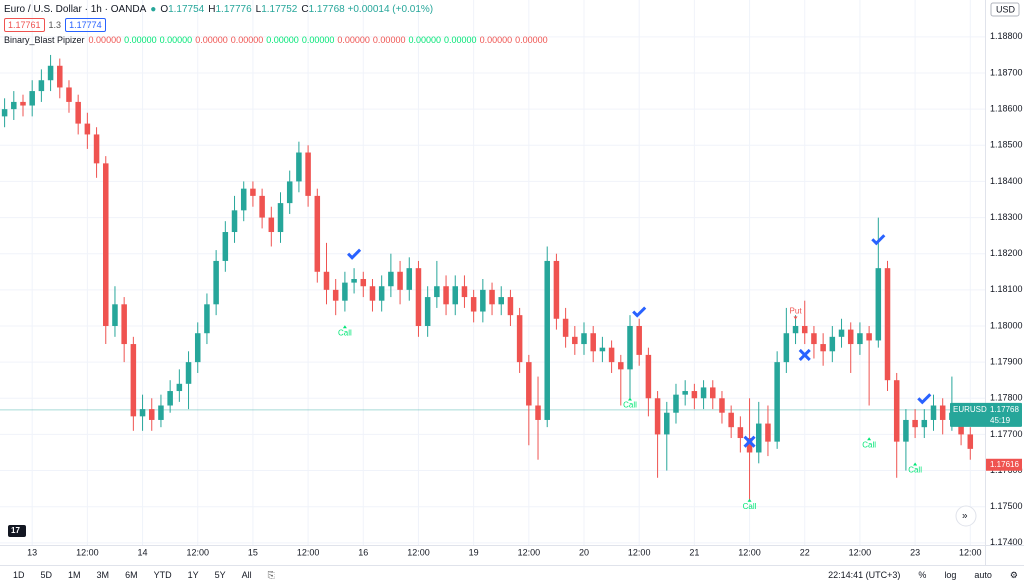  Describe the element at coordinates (1006, 181) in the screenshot. I see `y-tick-label: 1.18400` at that location.